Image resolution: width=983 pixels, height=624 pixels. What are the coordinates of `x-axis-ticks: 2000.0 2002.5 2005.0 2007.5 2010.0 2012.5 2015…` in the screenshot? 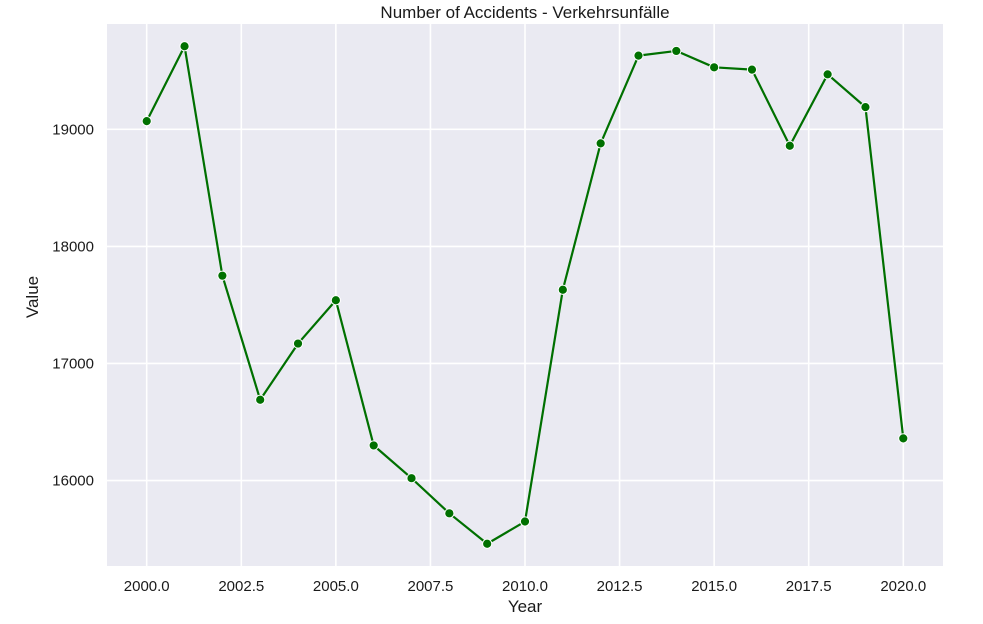 It's located at (525, 586).